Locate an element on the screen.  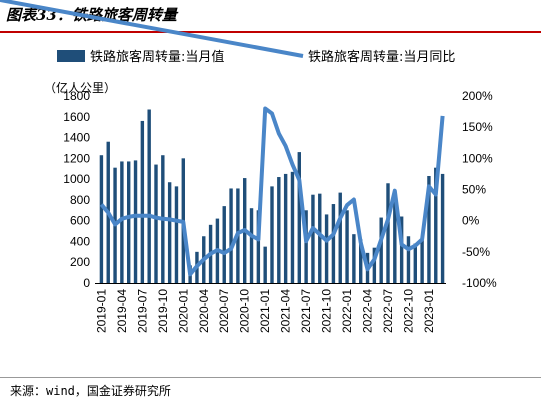
y-axis-left-label: （亿人公里） is located at coordinates (80, 87).